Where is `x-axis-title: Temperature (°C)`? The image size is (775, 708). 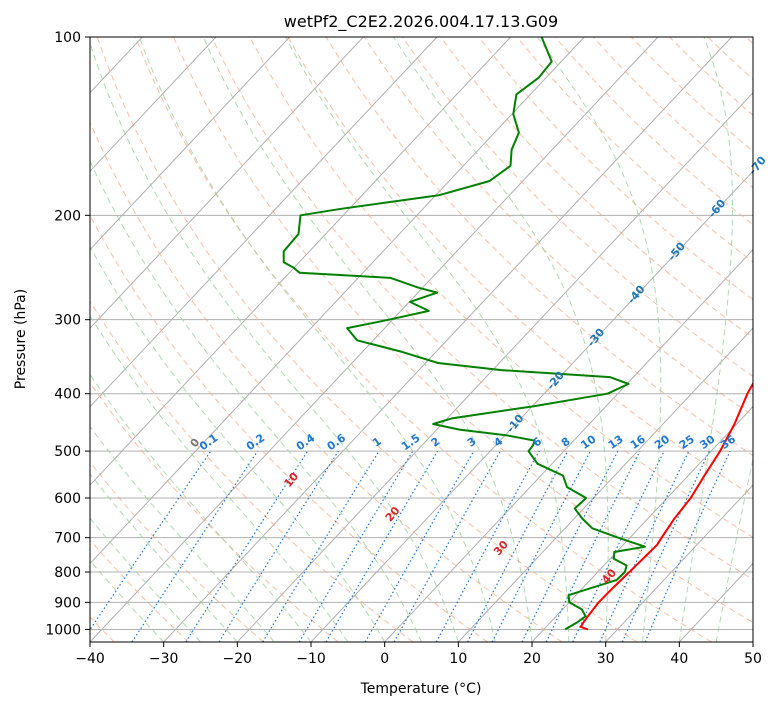
x-axis-title: Temperature (°C) is located at coordinates (421, 689).